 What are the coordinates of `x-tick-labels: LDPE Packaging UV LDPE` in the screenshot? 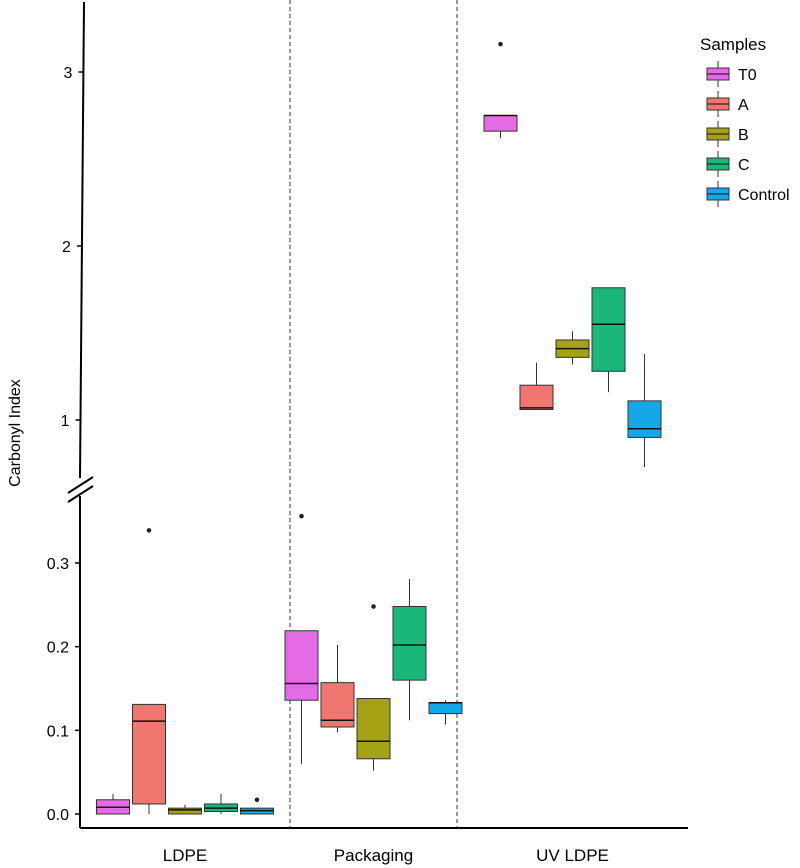 It's located at (386, 855).